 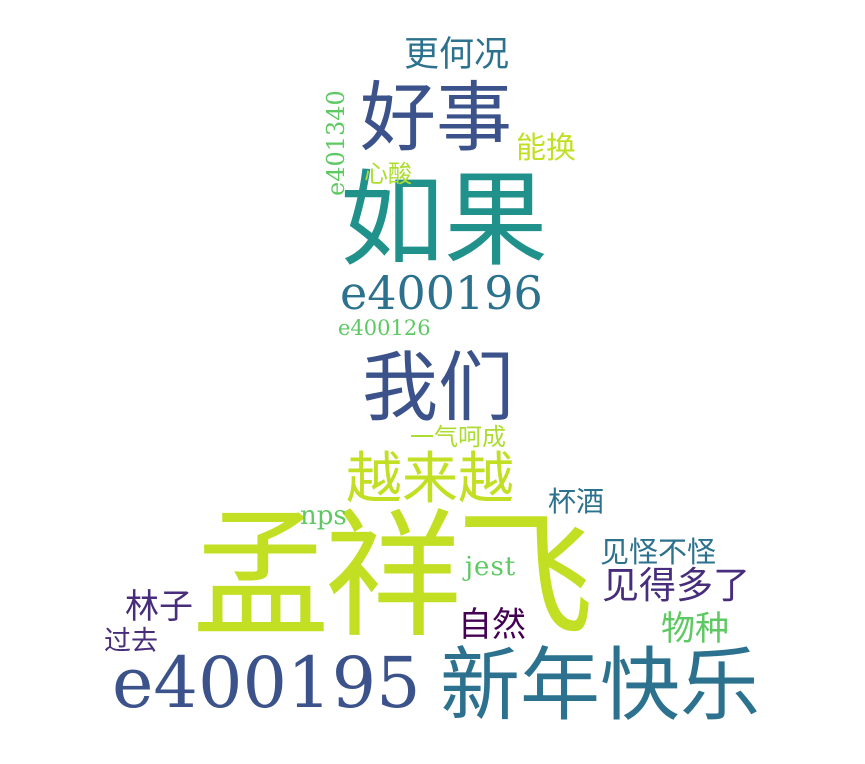 I want to click on word-linzi: 林子, so click(x=159, y=607).